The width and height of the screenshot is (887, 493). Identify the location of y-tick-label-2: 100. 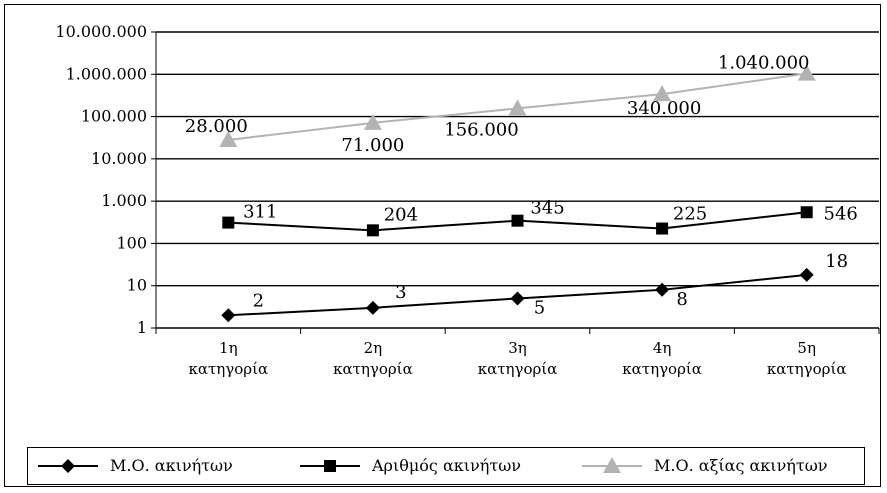
(131, 242).